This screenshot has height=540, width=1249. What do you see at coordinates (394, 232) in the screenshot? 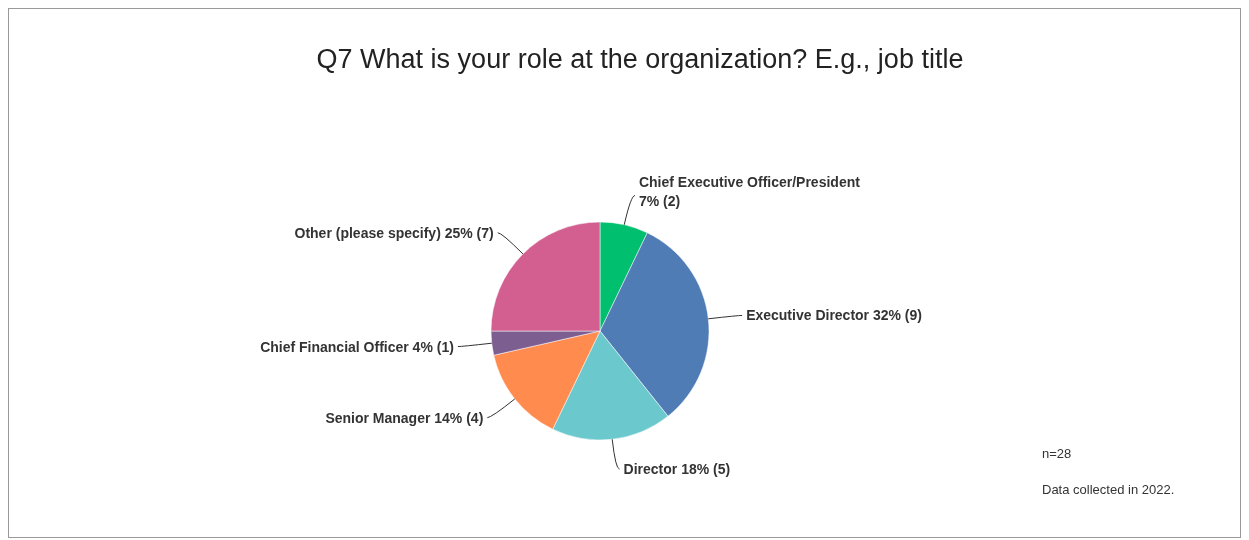
I see `slice-label: Other (please specify) 25% (7)` at bounding box center [394, 232].